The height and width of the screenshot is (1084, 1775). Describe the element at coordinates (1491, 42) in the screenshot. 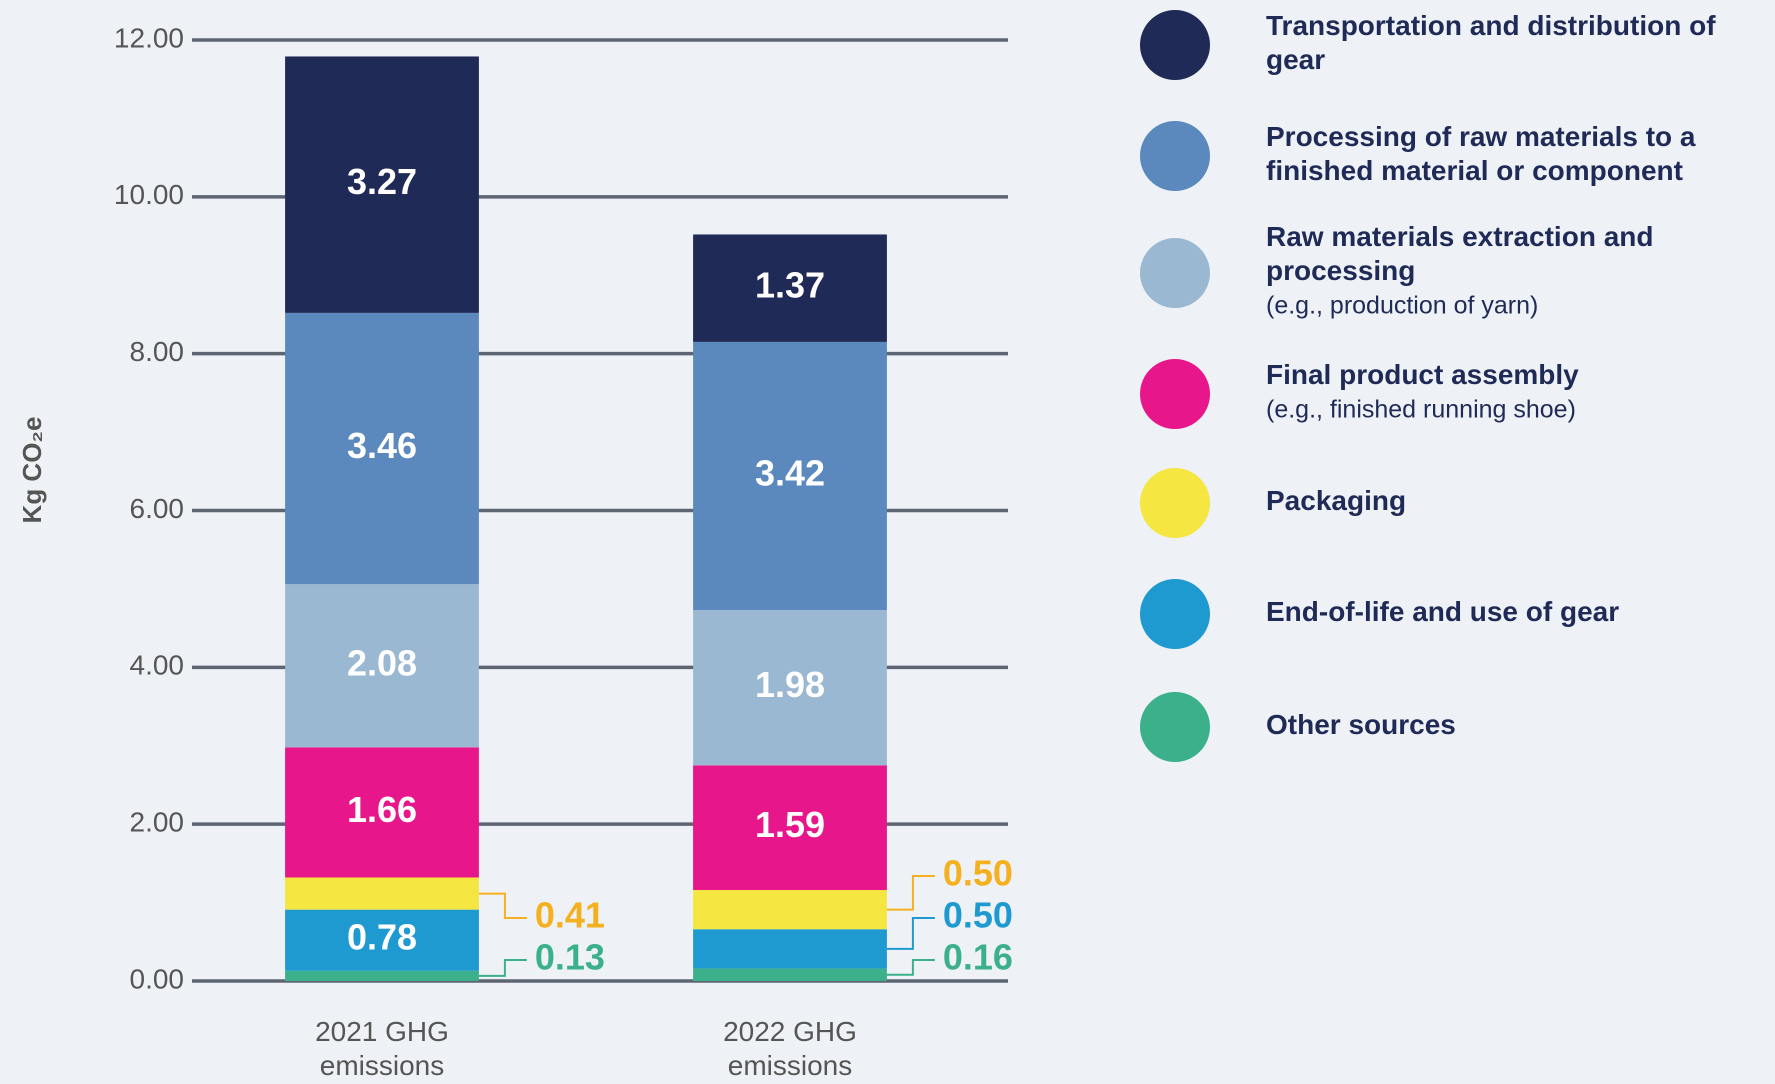

I see `legend-label: Transportation and distribution of gear` at that location.